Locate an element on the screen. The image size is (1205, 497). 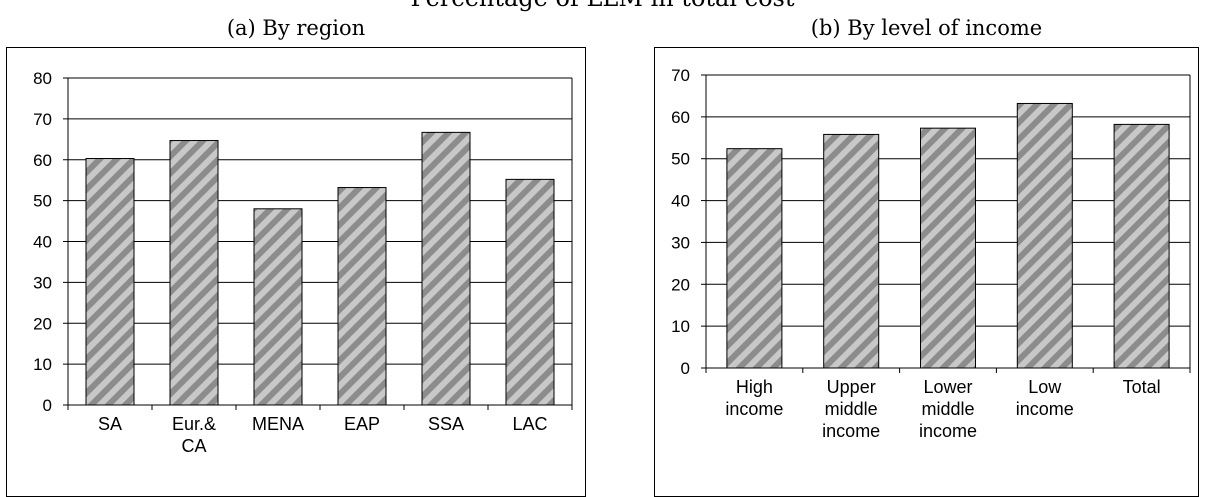
chart-b-title: (b) By level of income is located at coordinates (926, 28).